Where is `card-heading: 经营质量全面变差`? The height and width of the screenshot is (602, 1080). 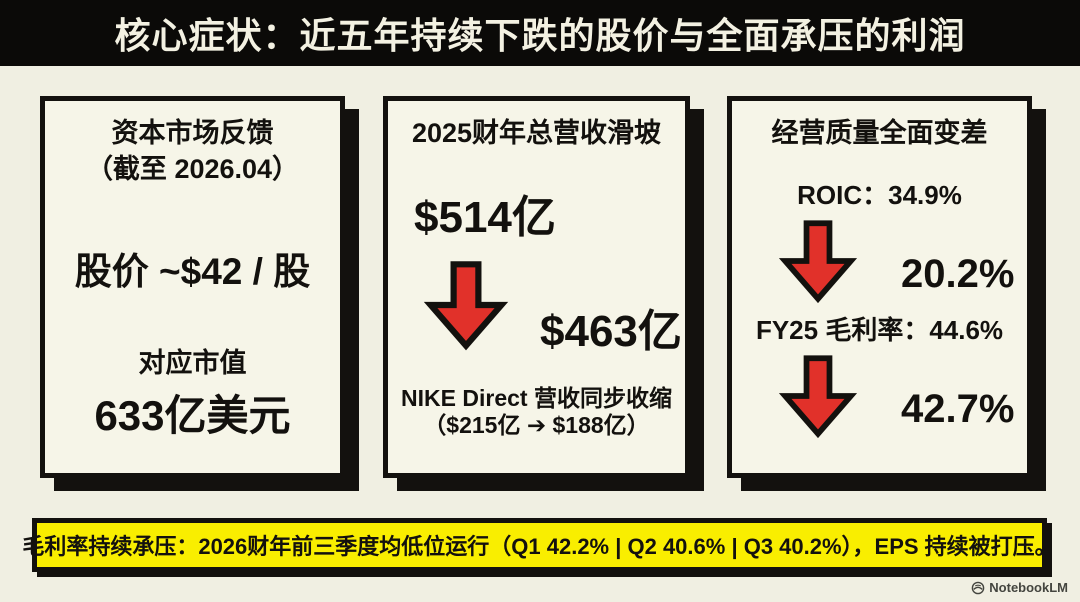
card-heading: 经营质量全面变差 is located at coordinates (879, 133).